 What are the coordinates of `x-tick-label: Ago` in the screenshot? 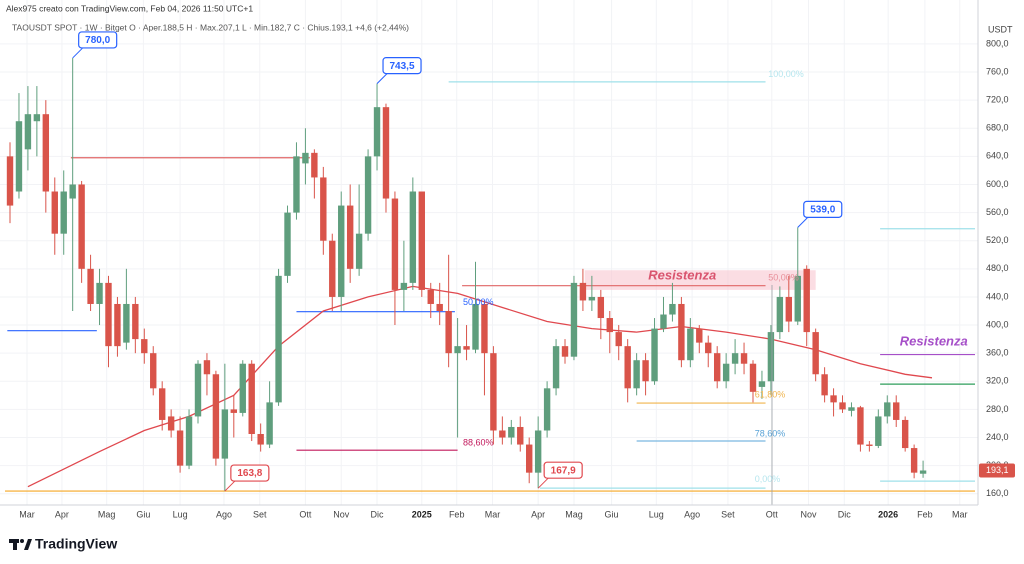 It's located at (692, 514).